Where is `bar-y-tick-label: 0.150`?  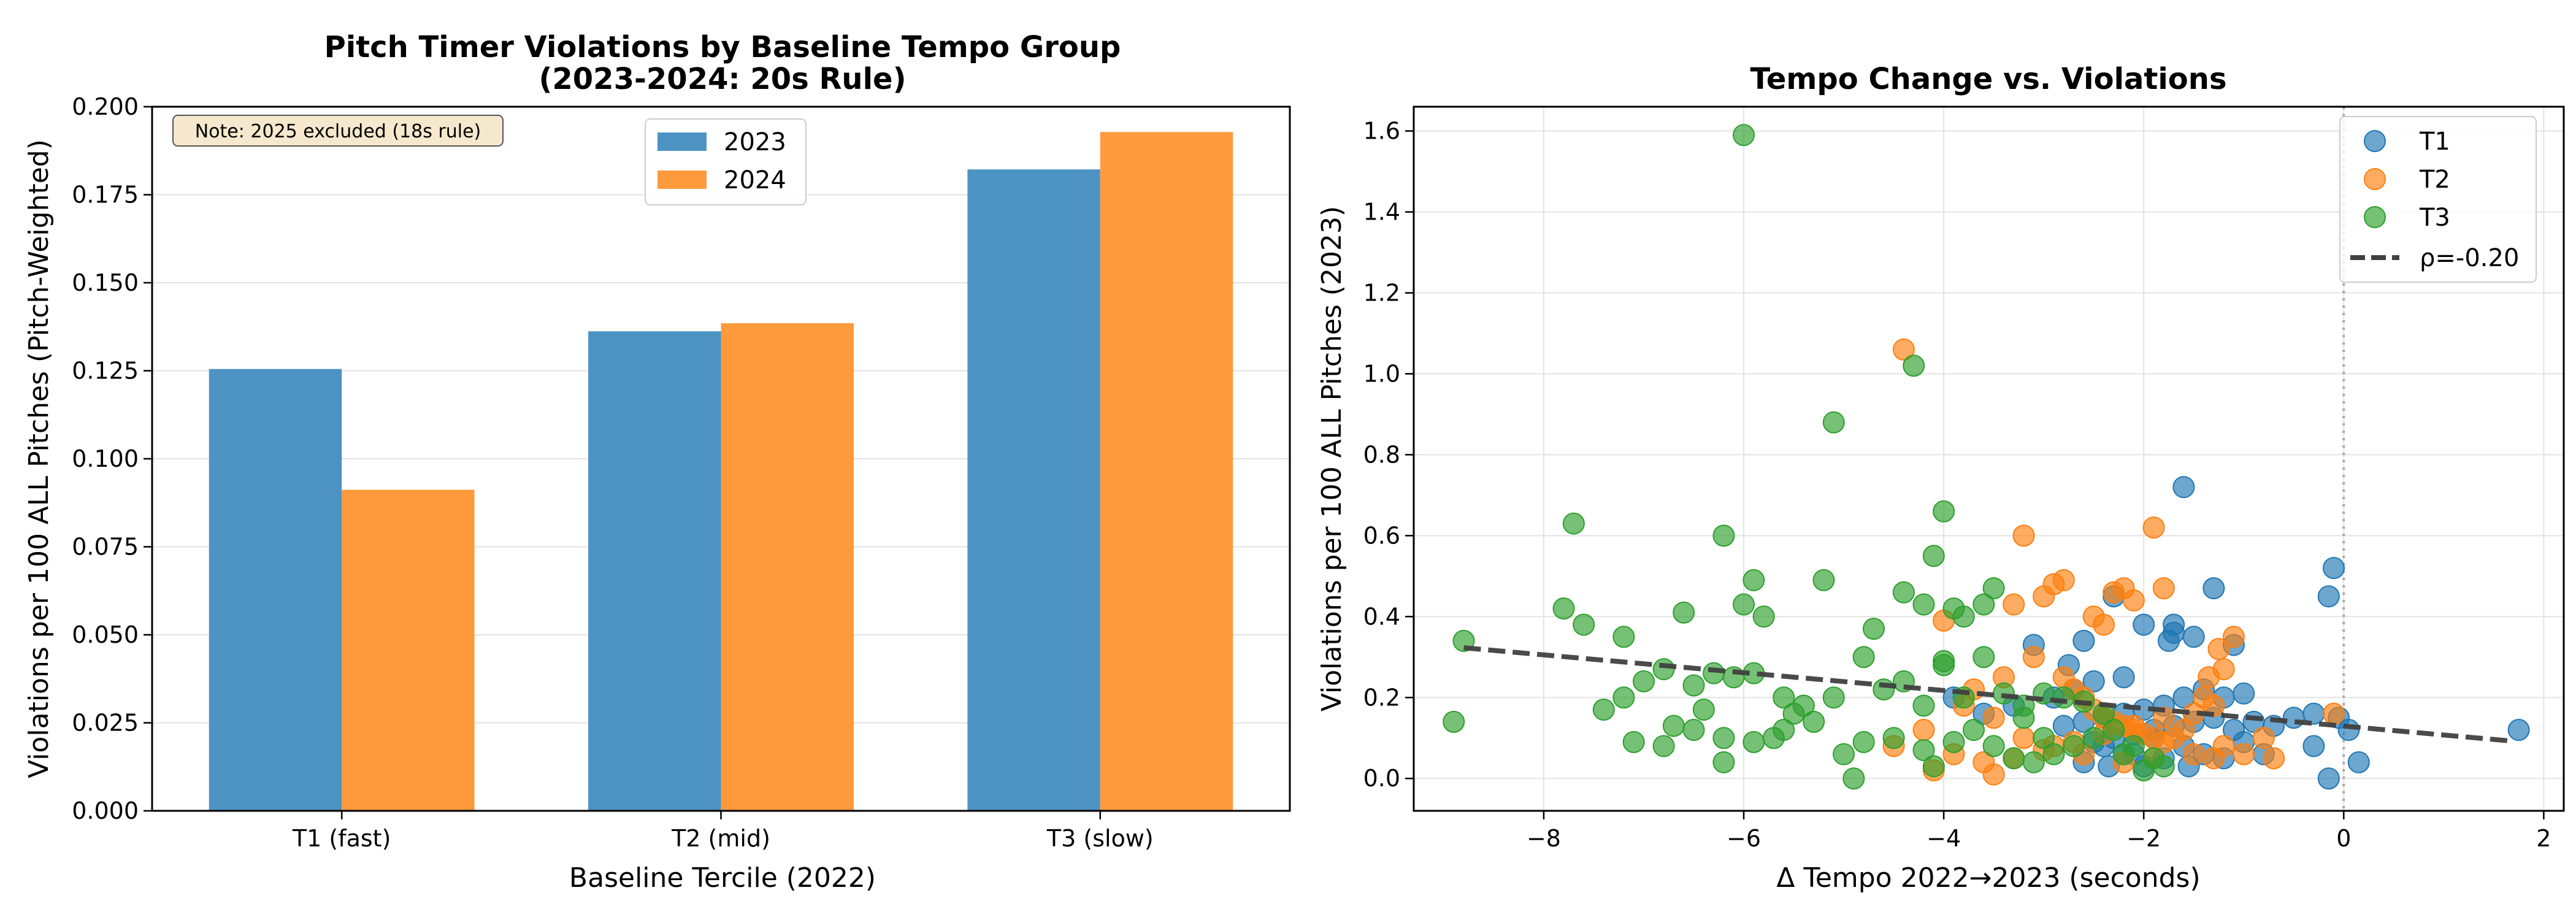
bar-y-tick-label: 0.150 is located at coordinates (105, 282).